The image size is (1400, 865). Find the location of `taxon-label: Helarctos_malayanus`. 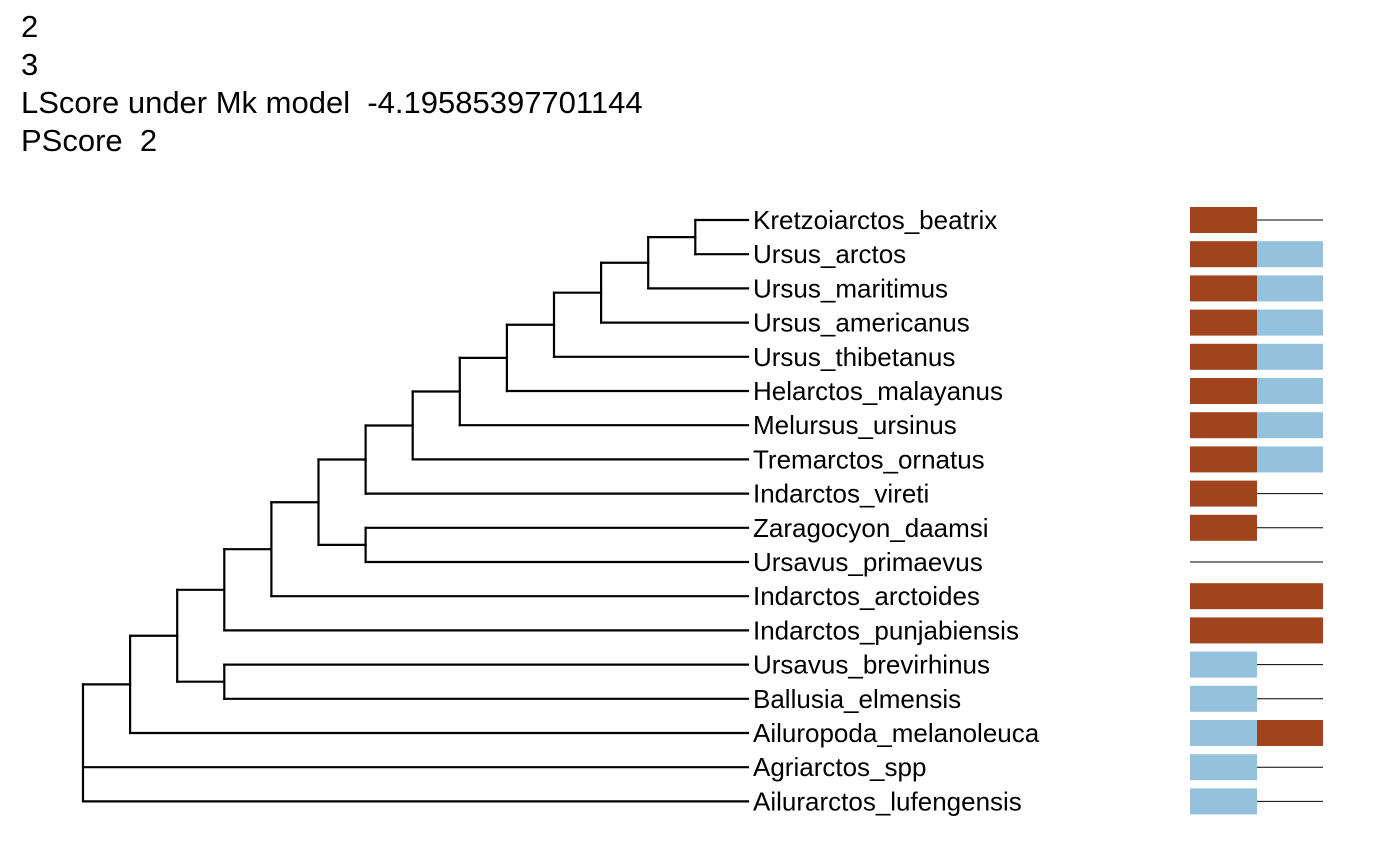

taxon-label: Helarctos_malayanus is located at coordinates (878, 391).